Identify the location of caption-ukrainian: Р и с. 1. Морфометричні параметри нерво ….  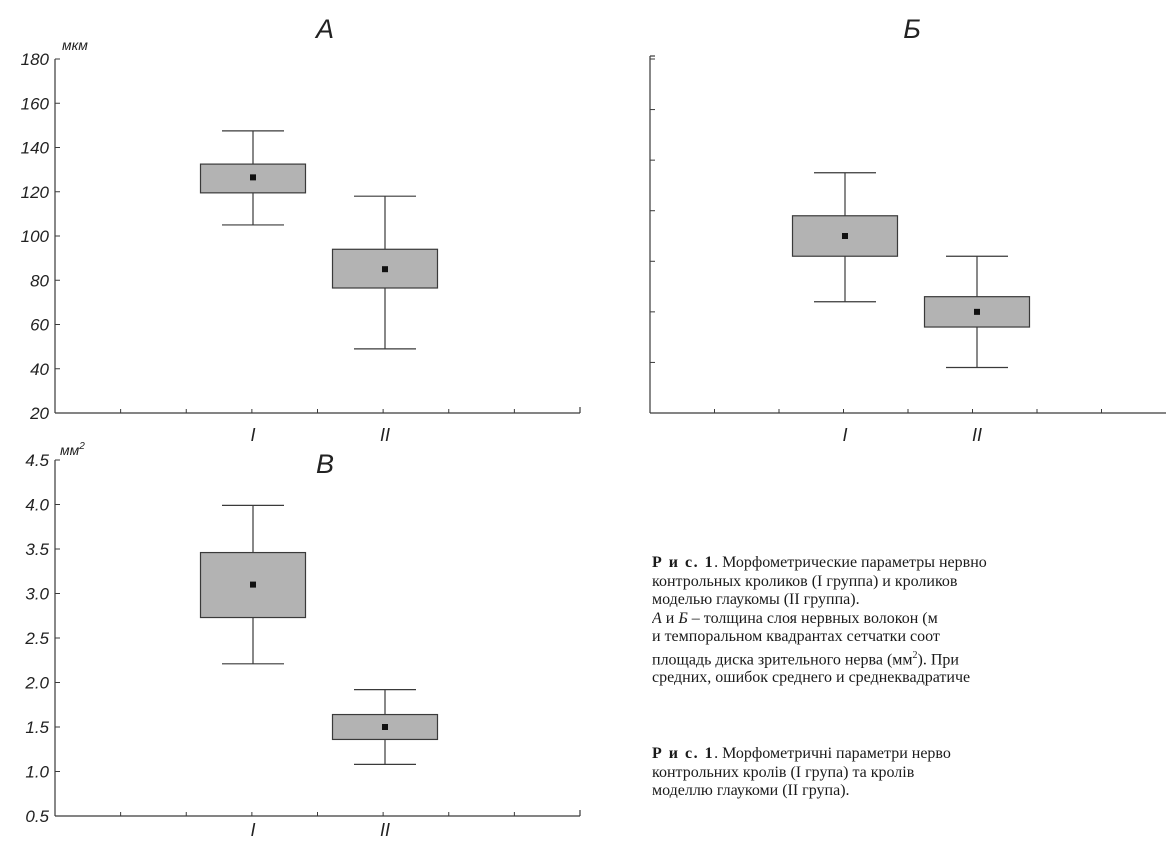
(909, 773).